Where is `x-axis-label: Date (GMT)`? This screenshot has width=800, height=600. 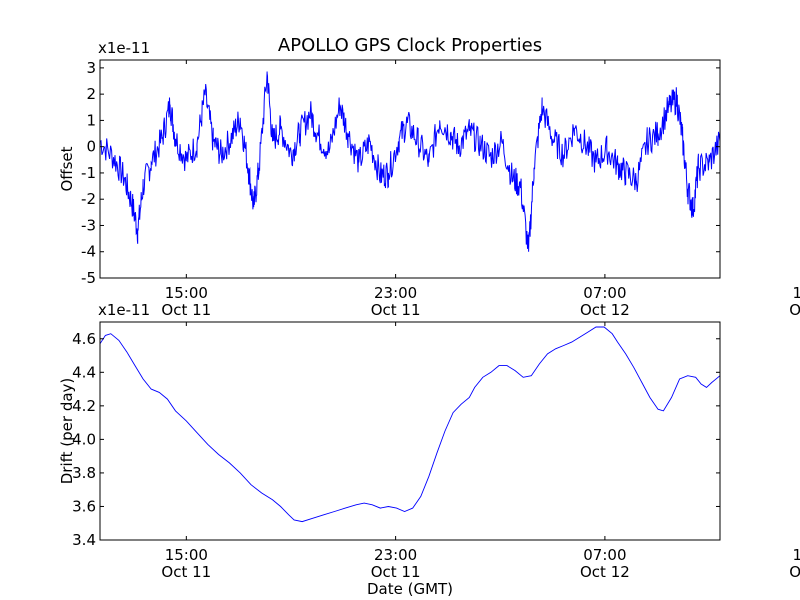 x-axis-label: Date (GMT) is located at coordinates (410, 589).